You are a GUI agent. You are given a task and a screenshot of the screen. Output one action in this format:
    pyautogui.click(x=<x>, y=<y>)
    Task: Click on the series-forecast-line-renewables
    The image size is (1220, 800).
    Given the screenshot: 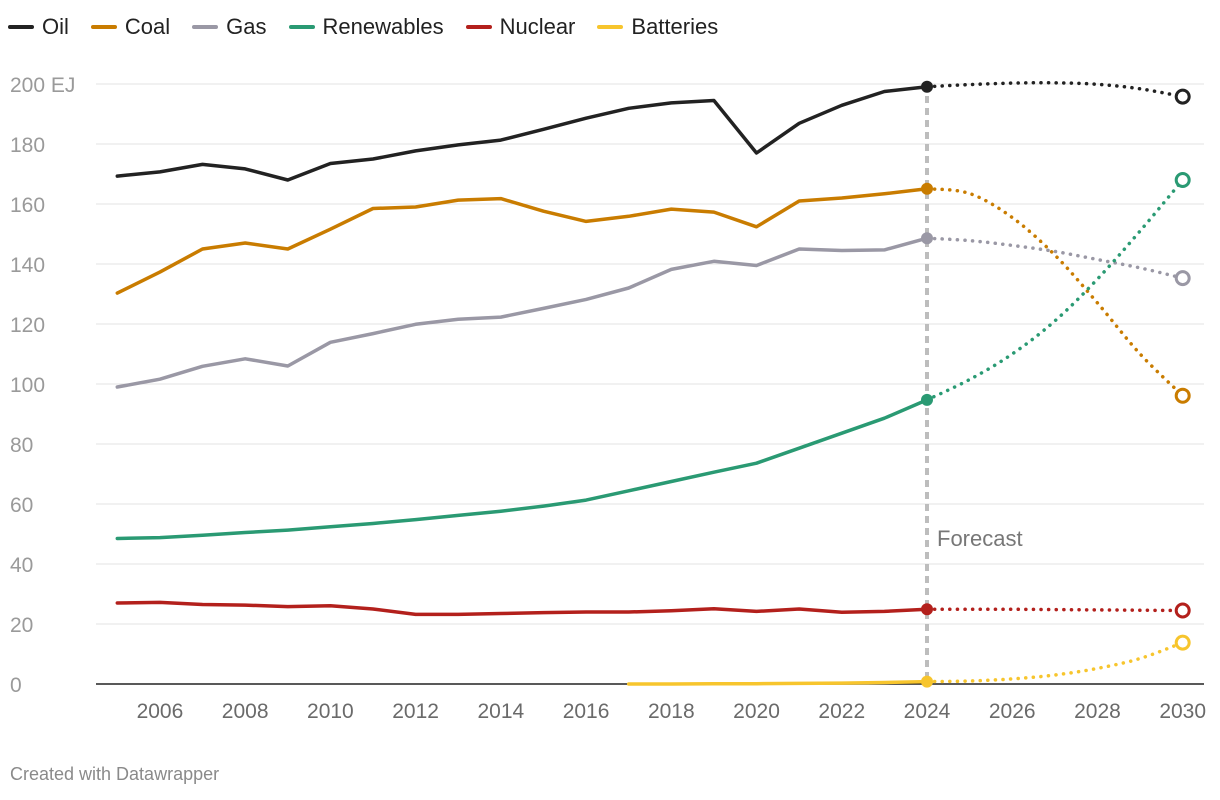 What is the action you would take?
    pyautogui.click(x=1055, y=290)
    